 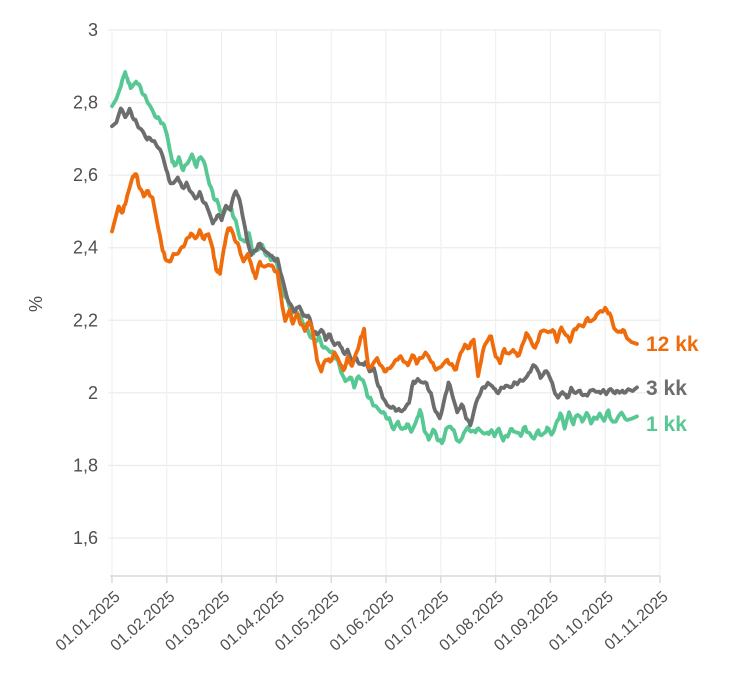 I want to click on y-tick-label: 2,6, so click(x=85, y=175).